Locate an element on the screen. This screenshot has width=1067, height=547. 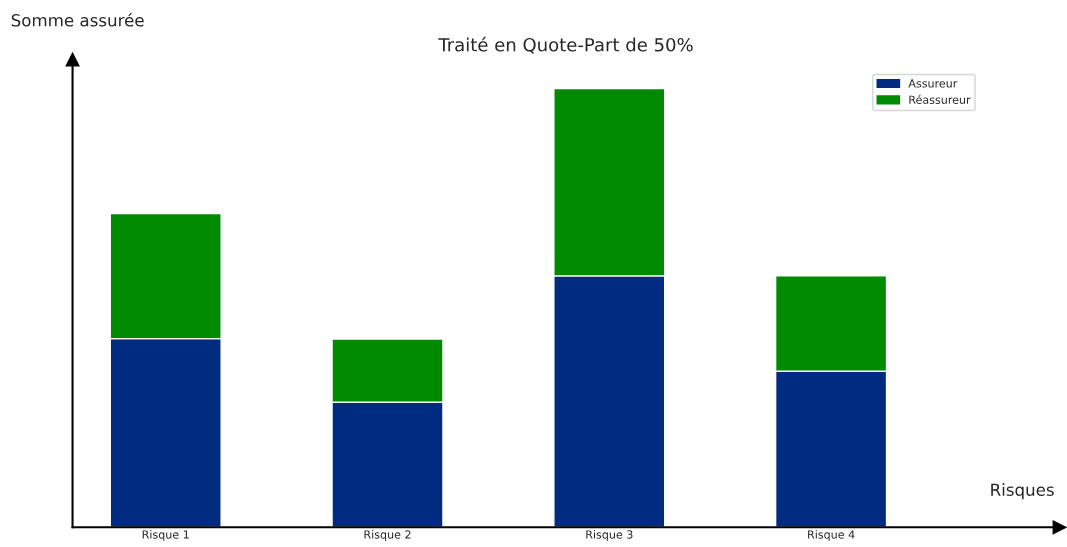
x-tick-label: Risque 3 is located at coordinates (609, 535).